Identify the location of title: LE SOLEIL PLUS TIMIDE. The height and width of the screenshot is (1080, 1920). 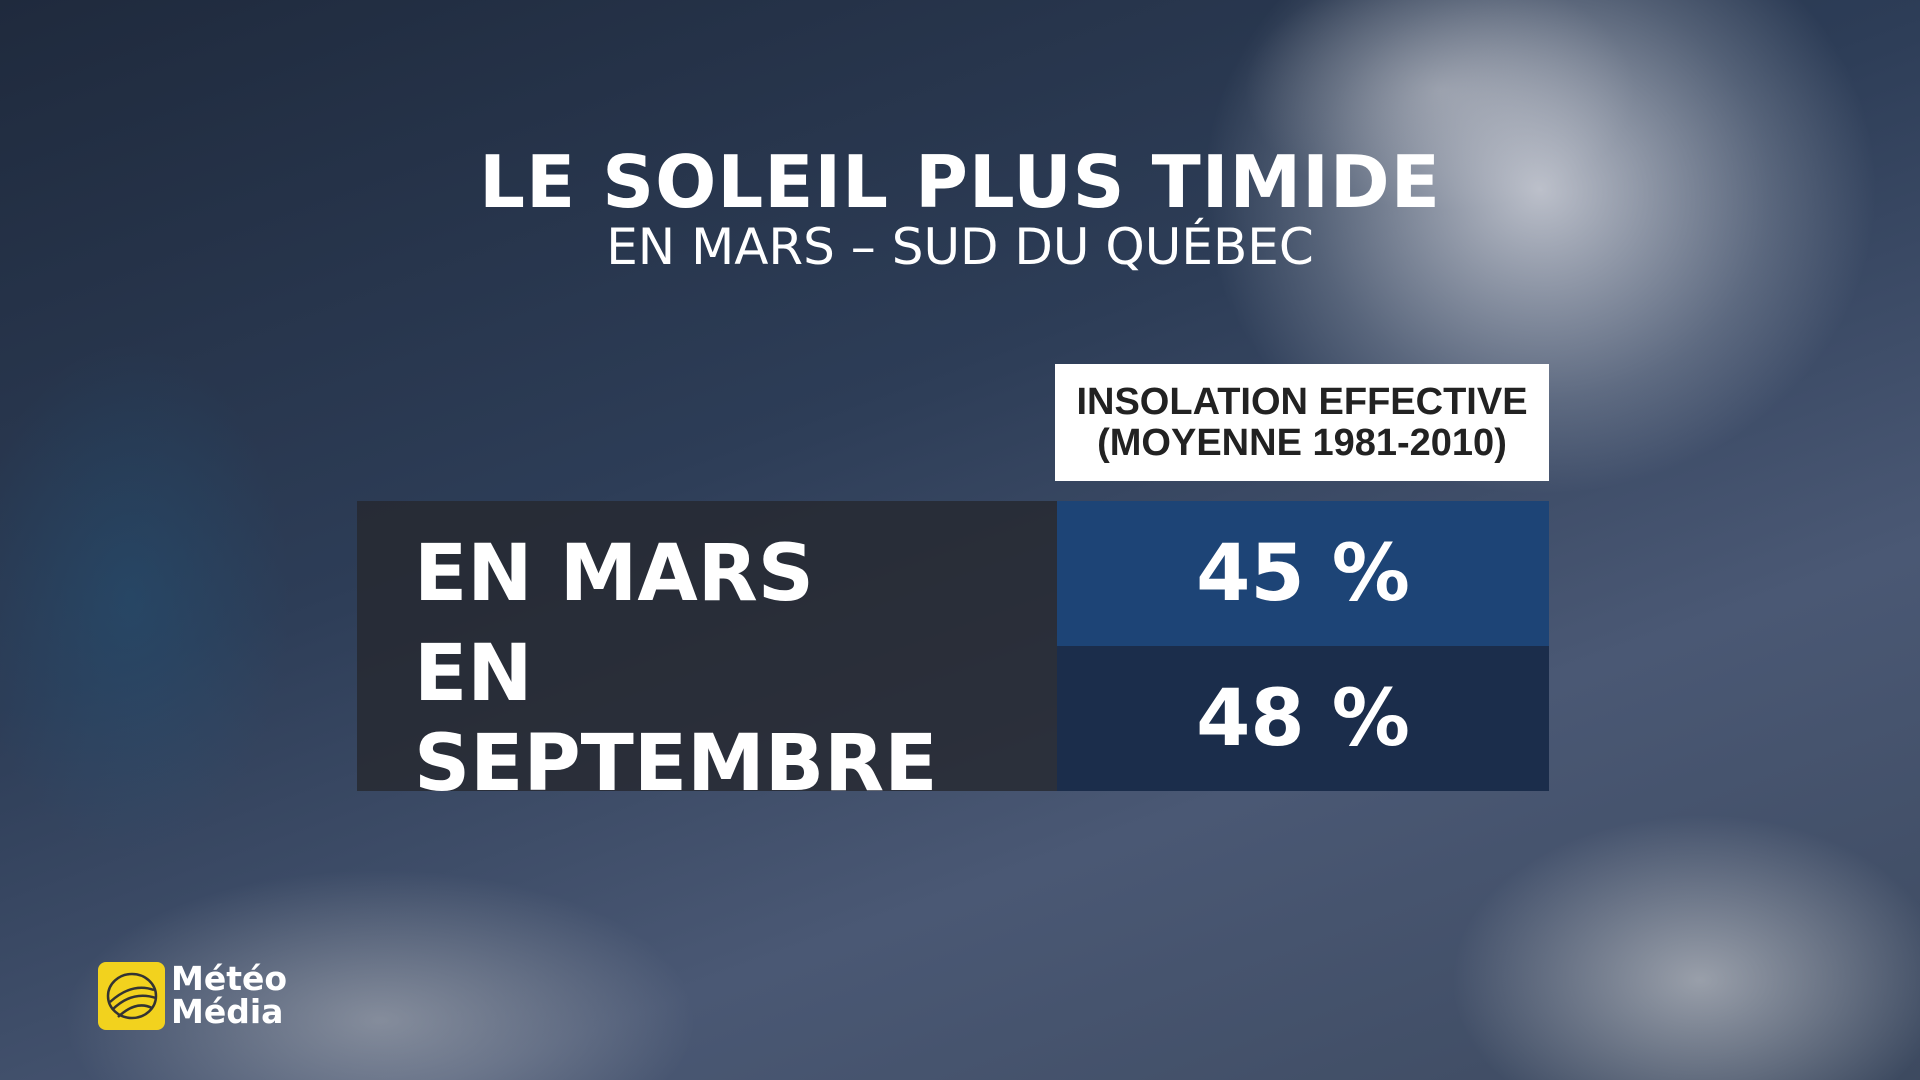
(960, 182).